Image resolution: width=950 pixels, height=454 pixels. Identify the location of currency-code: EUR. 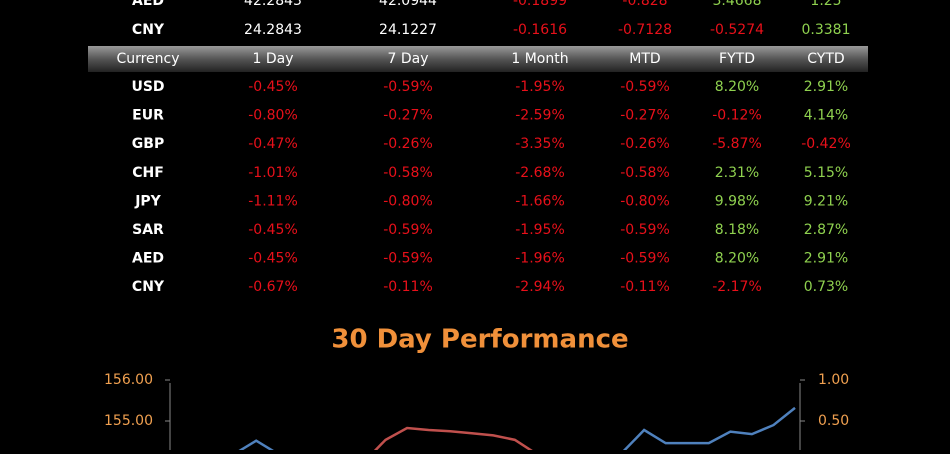
(148, 116).